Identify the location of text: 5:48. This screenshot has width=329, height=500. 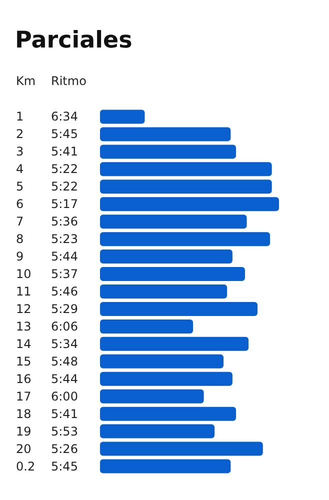
(64, 361).